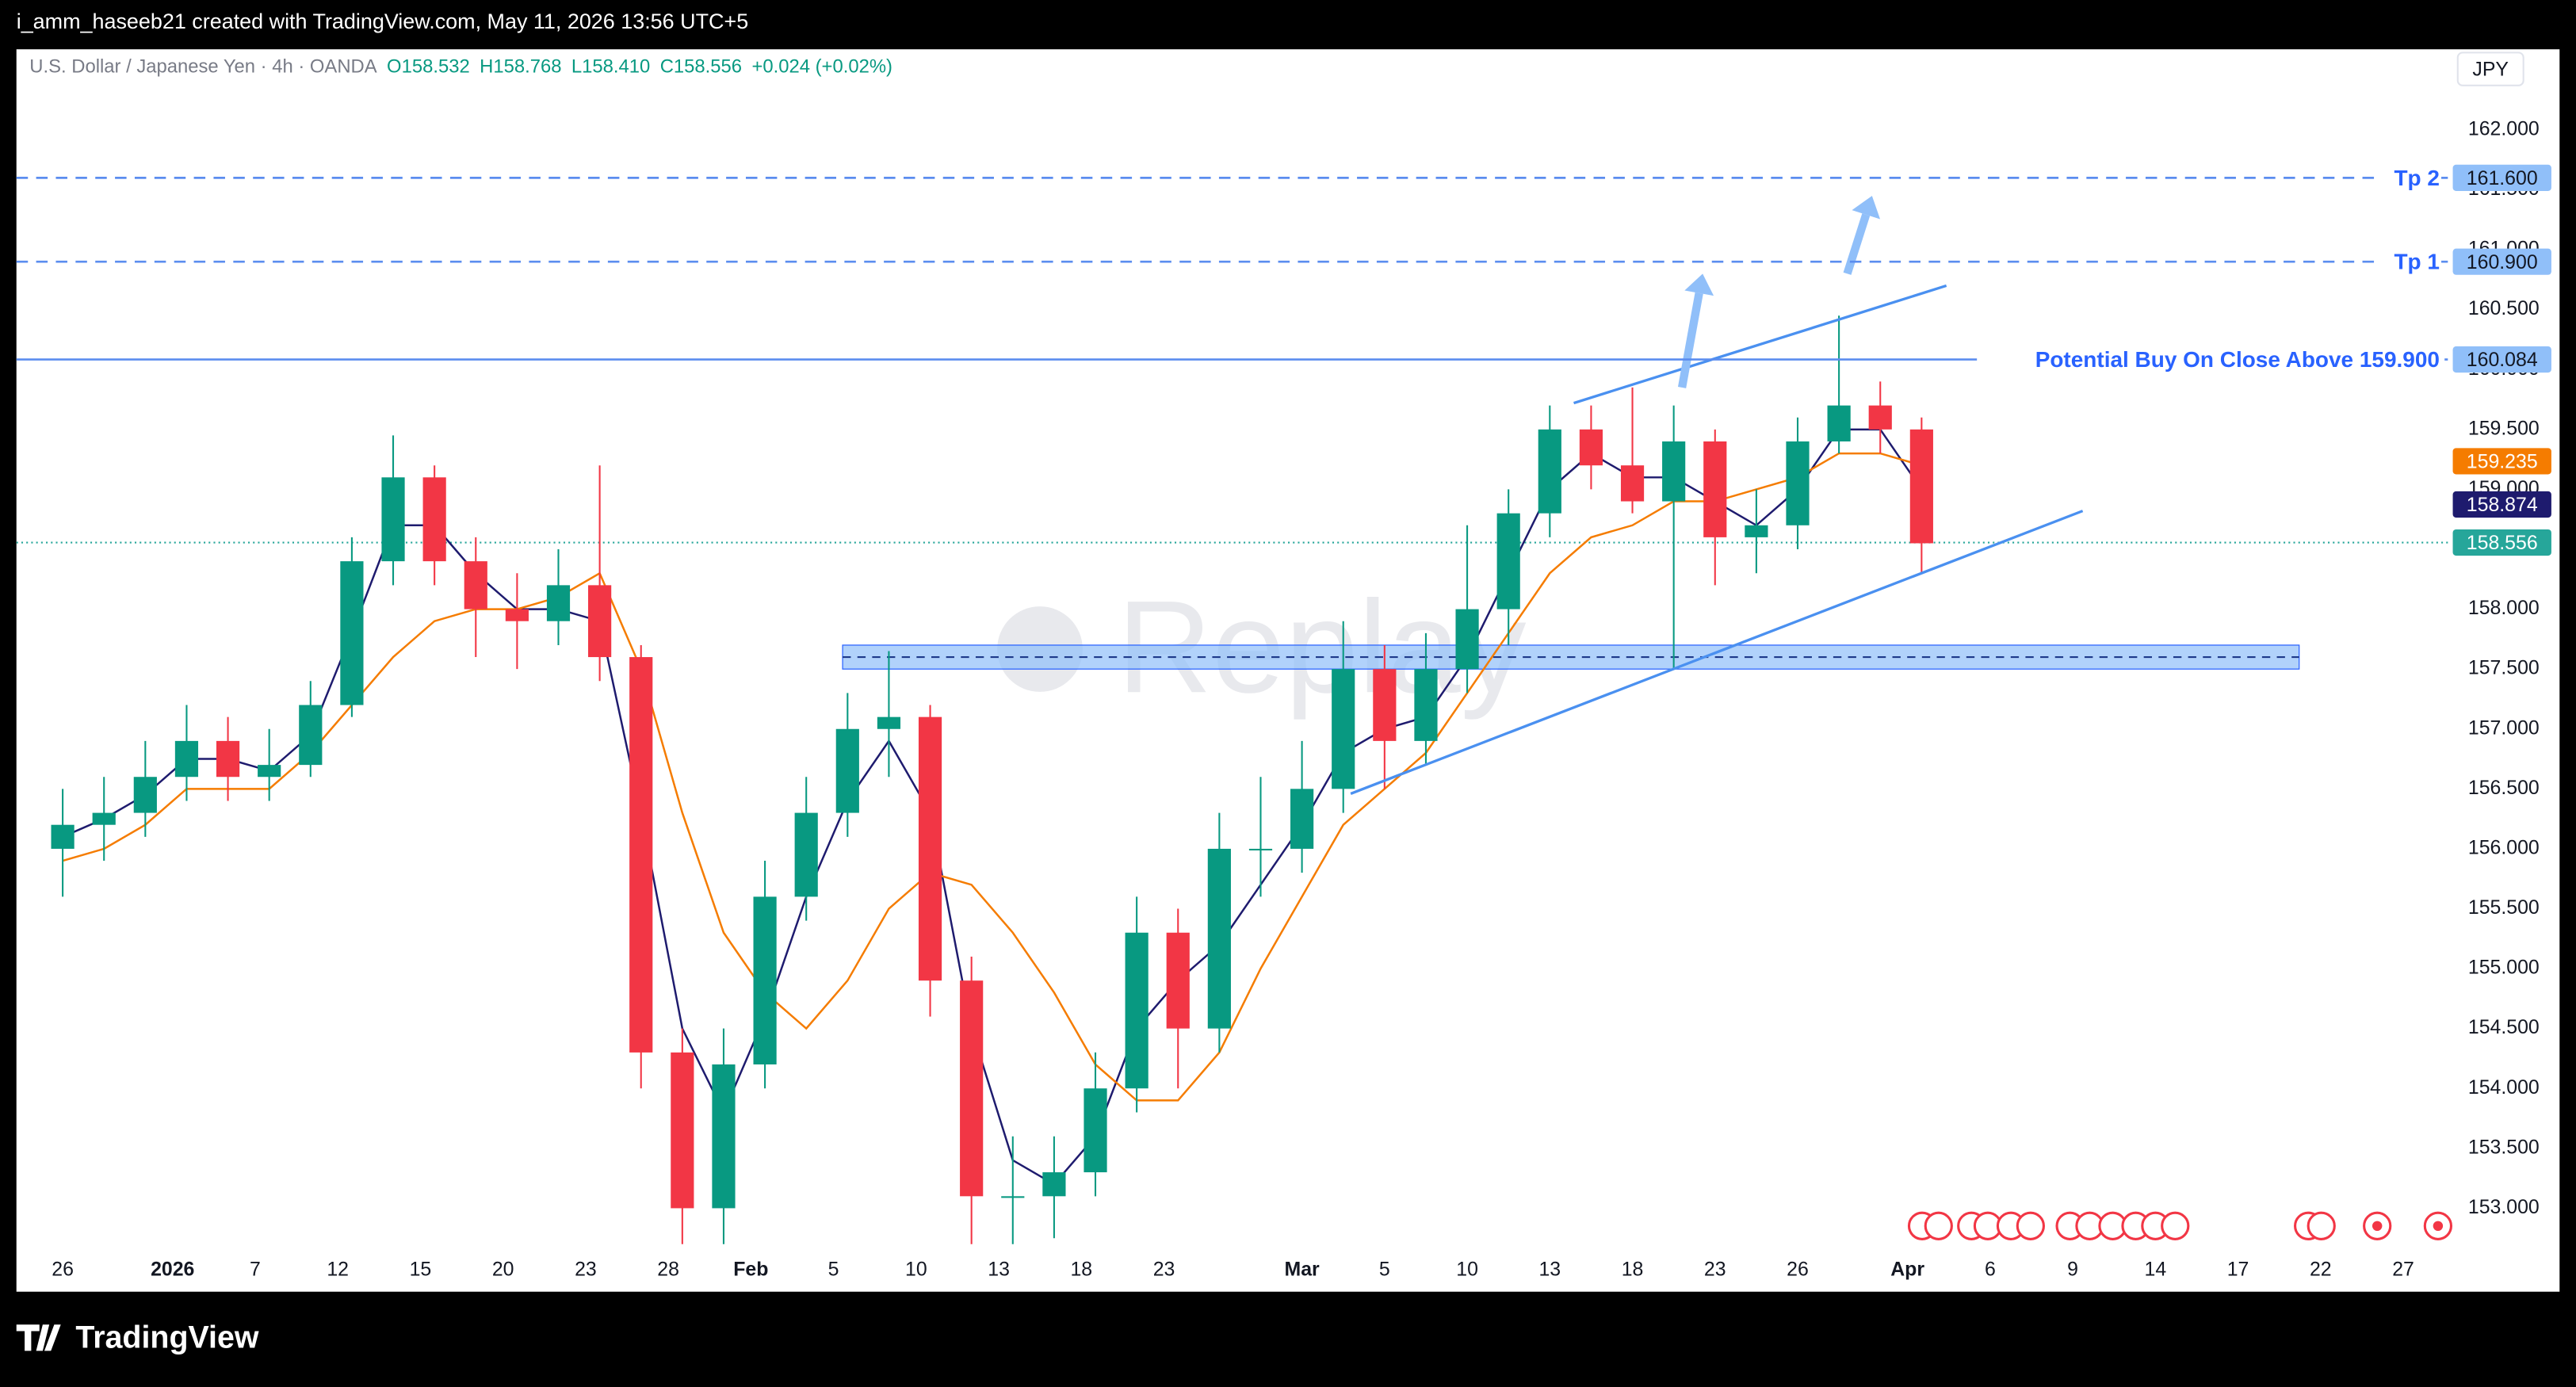  I want to click on currency: JPY, so click(2490, 70).